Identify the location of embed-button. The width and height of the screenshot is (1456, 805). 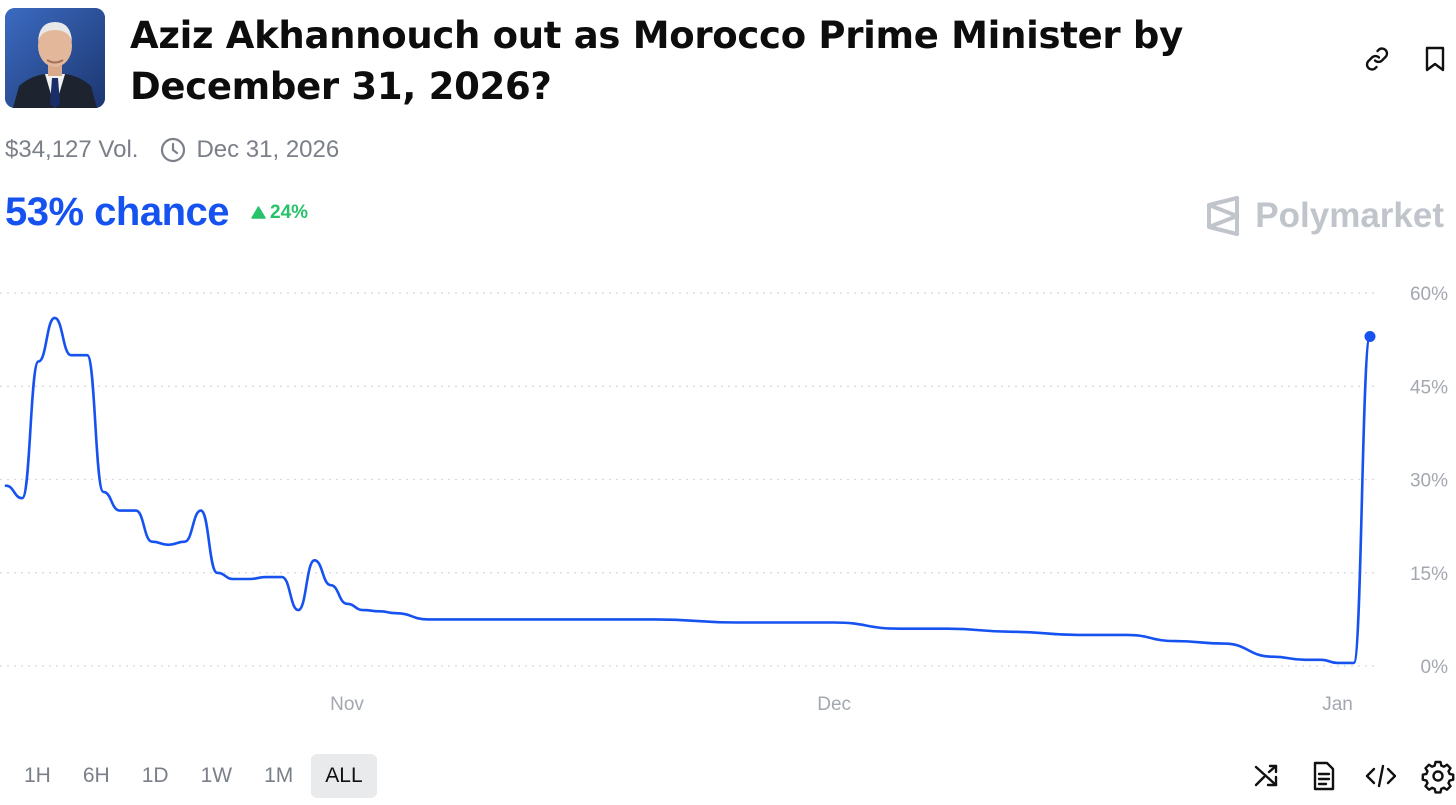
(1381, 776).